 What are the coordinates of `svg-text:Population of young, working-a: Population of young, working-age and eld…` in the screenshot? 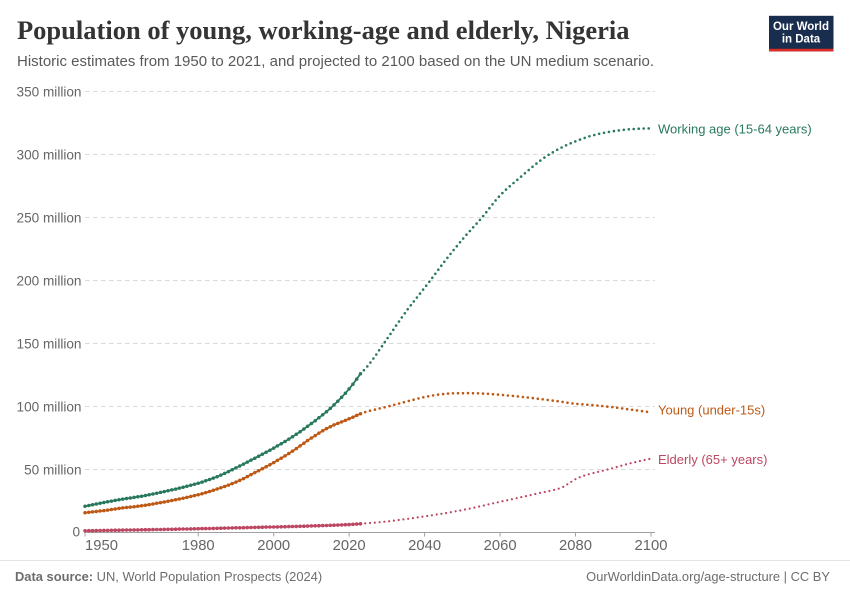 It's located at (323, 30).